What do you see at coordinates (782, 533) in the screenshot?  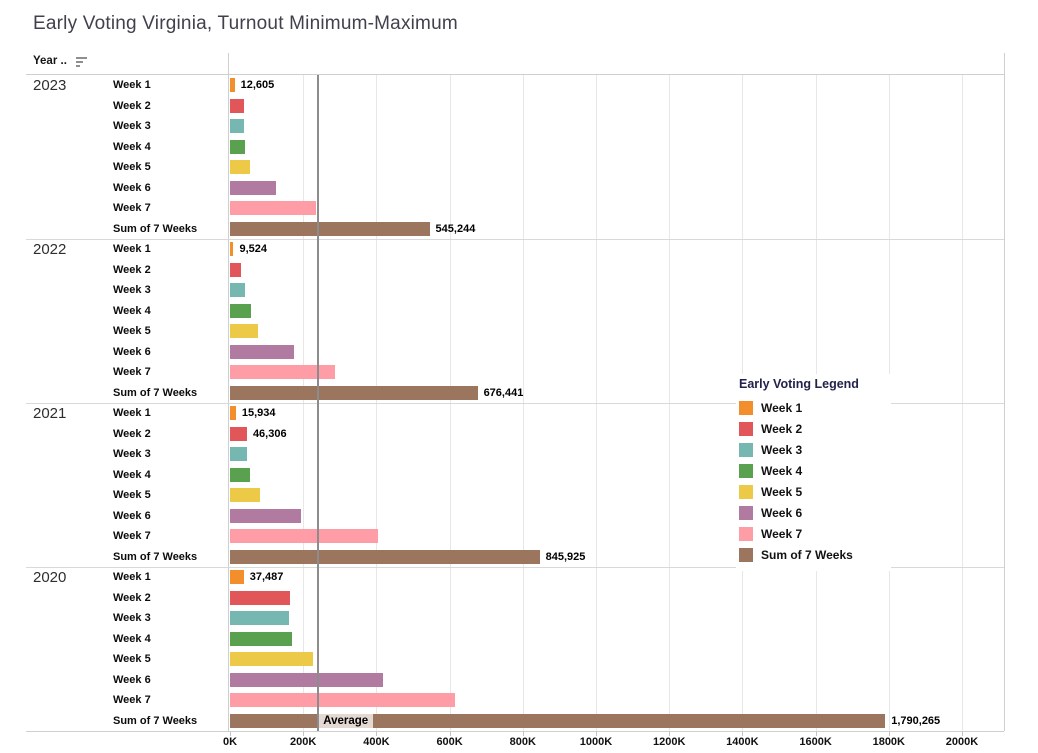 I see `legend-item-label: Week 7` at bounding box center [782, 533].